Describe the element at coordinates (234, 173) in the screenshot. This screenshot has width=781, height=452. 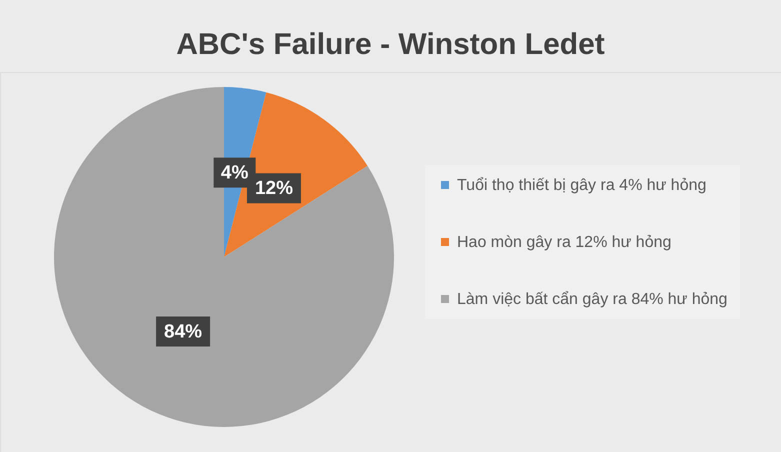
I see `data-label: 4%` at that location.